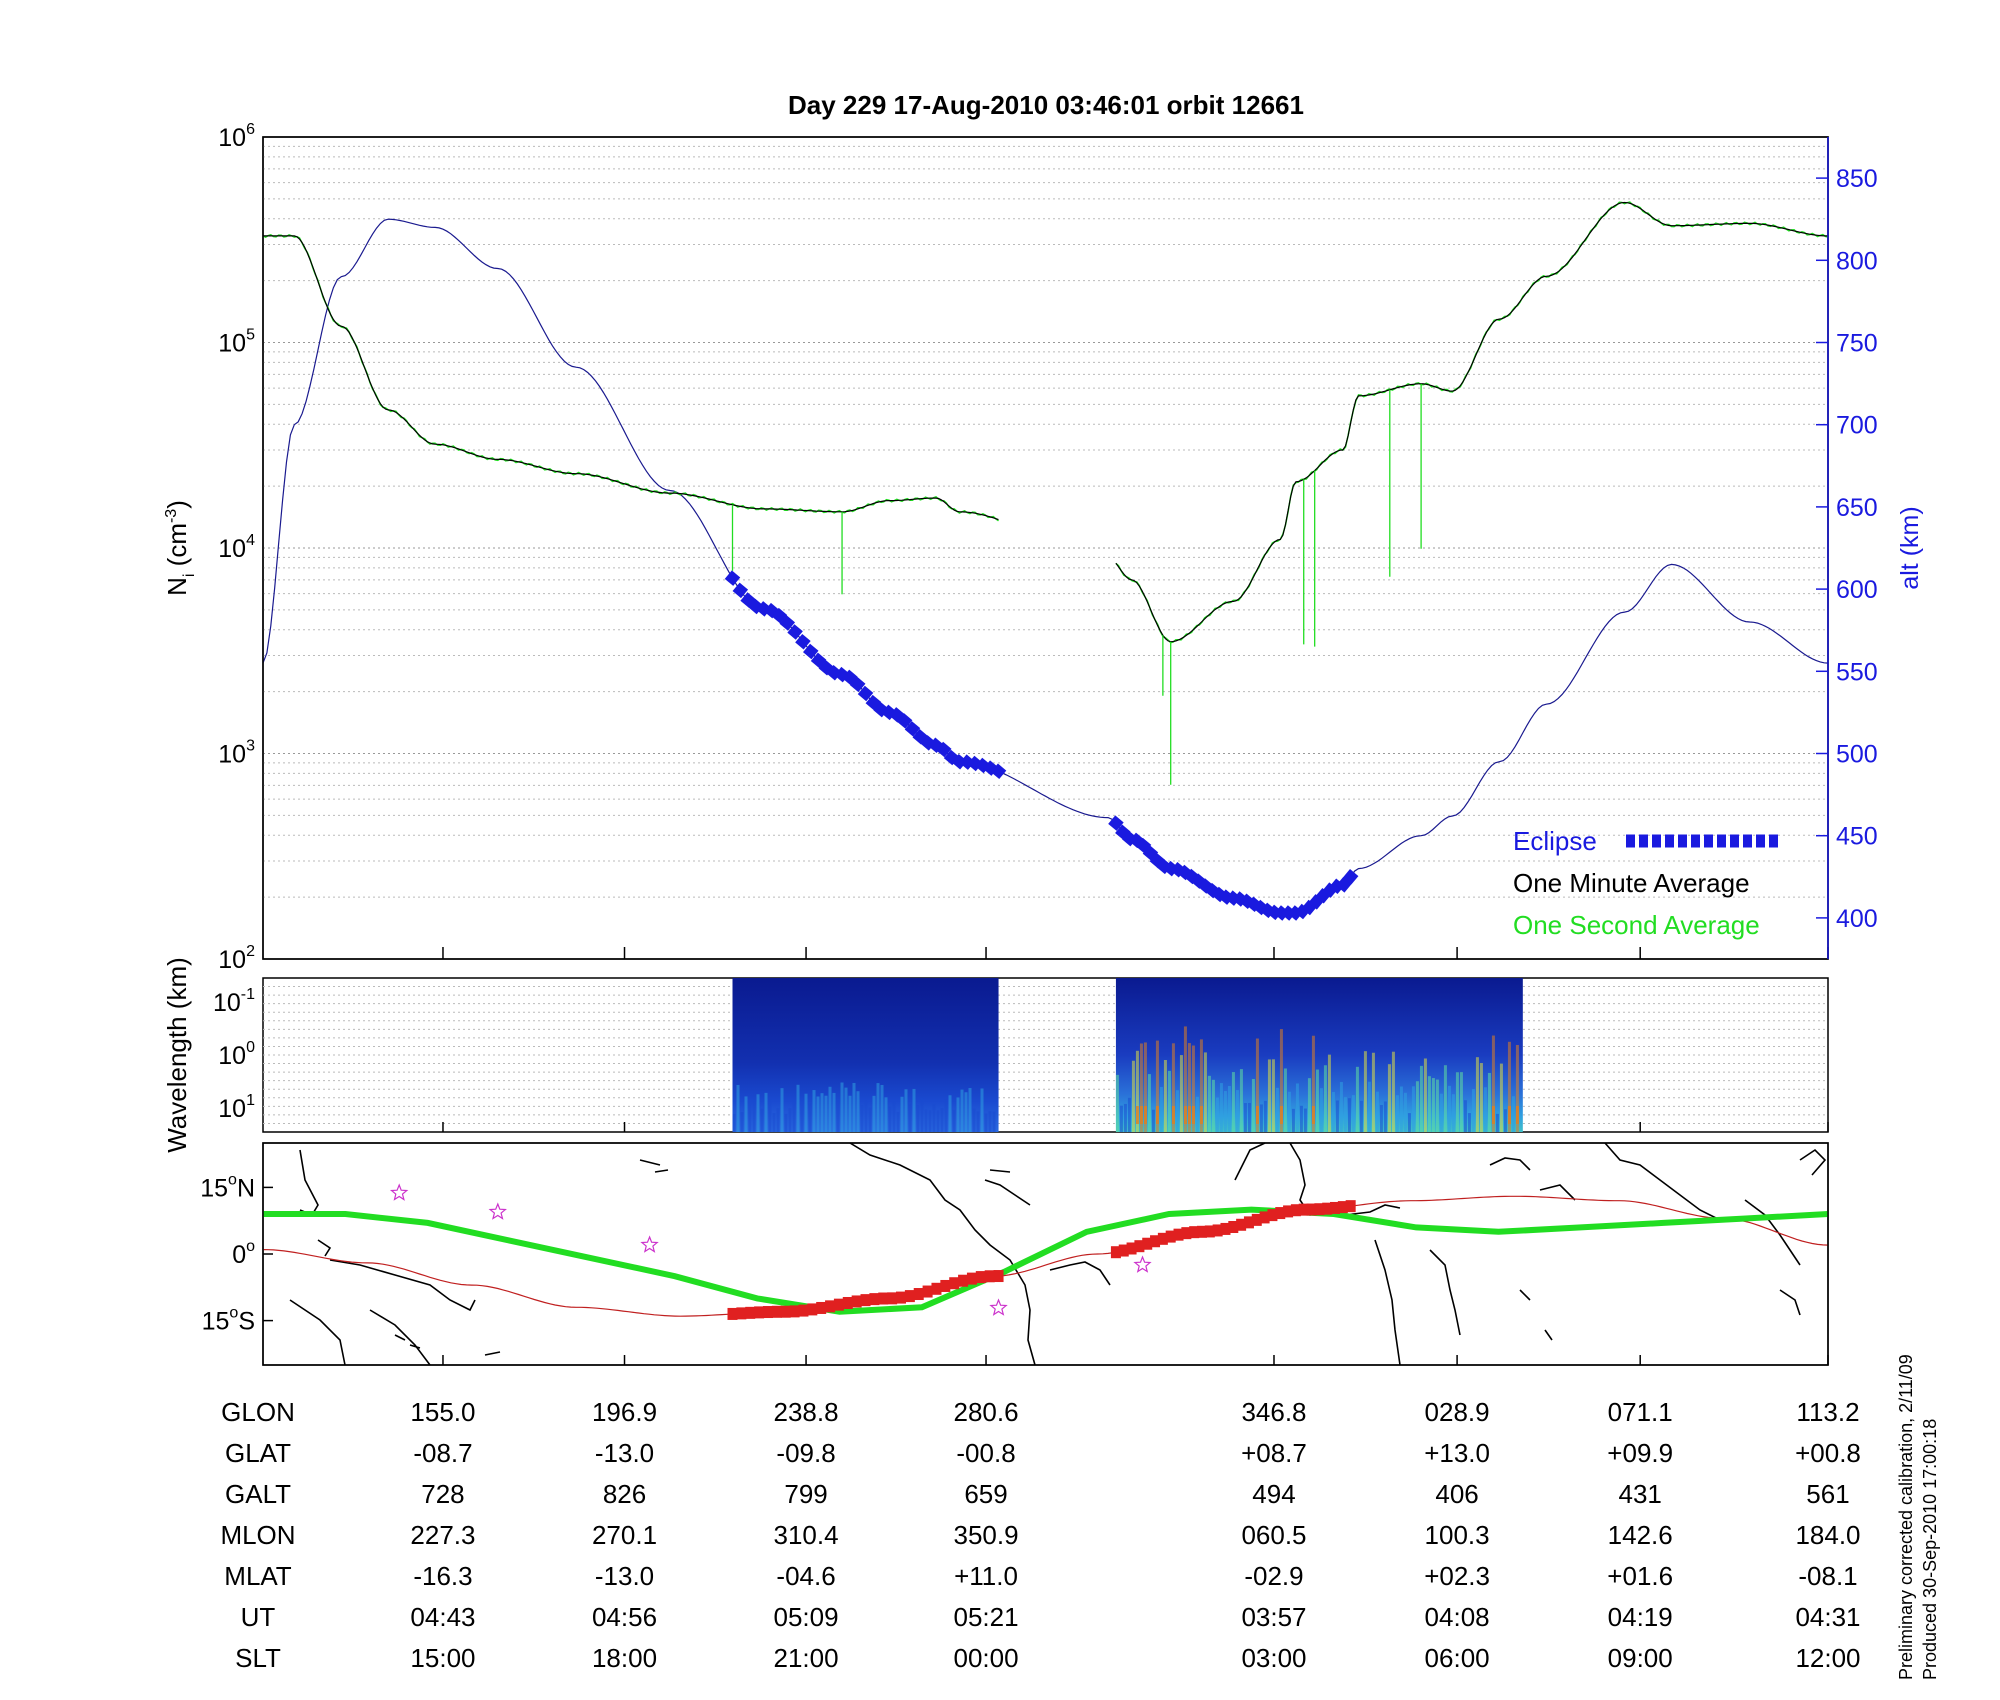 The width and height of the screenshot is (2000, 1700). What do you see at coordinates (1827, 1576) in the screenshot?
I see `table-cell: -08.1` at bounding box center [1827, 1576].